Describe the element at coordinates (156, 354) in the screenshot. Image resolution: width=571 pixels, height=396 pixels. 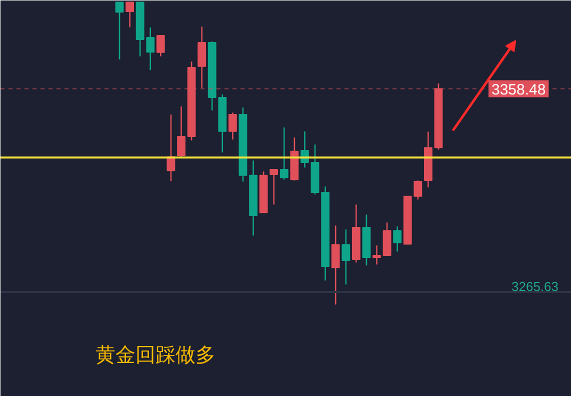
I see `annotation: 黄金回踩做多` at that location.